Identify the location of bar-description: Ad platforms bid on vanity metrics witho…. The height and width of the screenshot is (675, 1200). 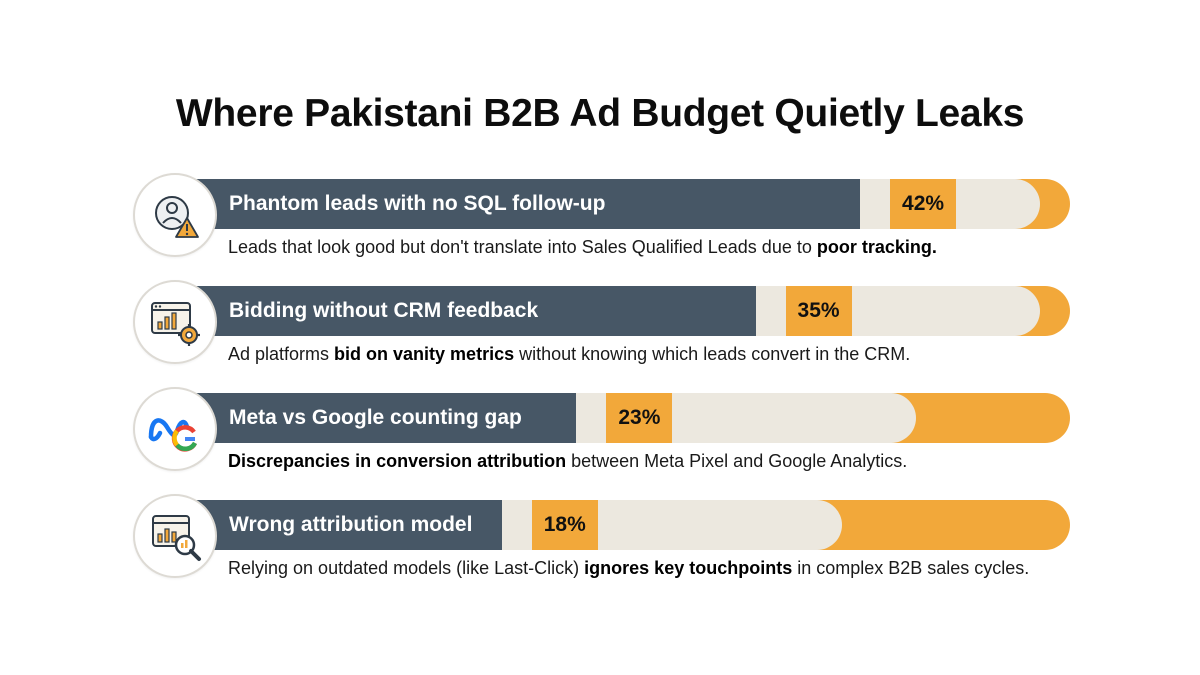
(569, 354).